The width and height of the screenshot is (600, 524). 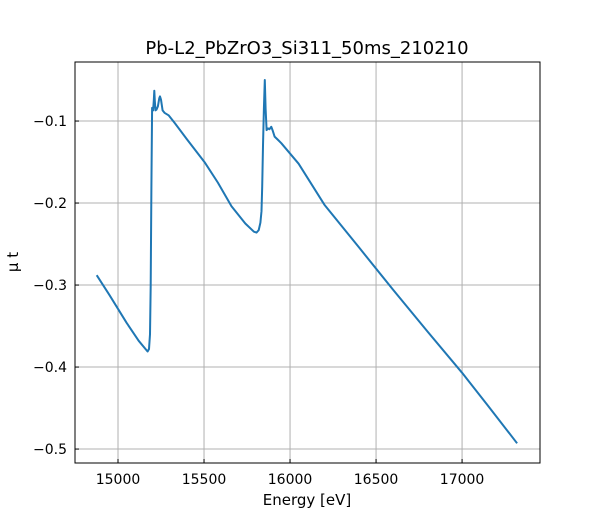 What do you see at coordinates (50, 450) in the screenshot?
I see `y-tick-label: −0.5` at bounding box center [50, 450].